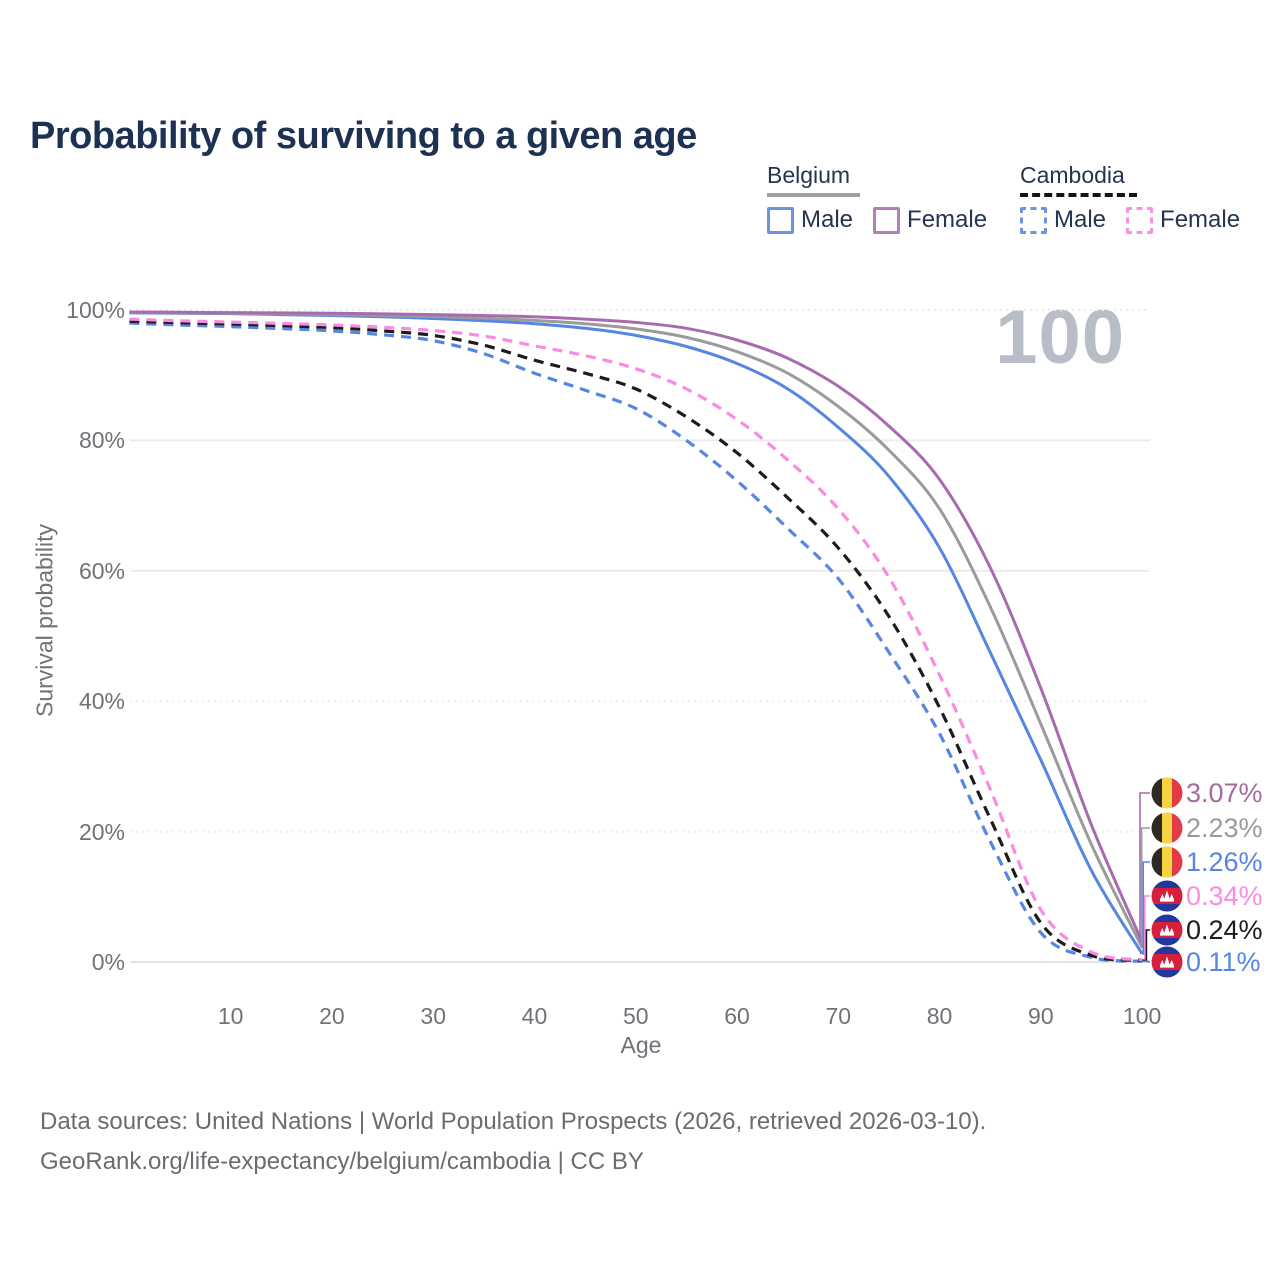 The height and width of the screenshot is (1280, 1280). Describe the element at coordinates (947, 219) in the screenshot. I see `legend-item-label-belgium-female: Female` at that location.